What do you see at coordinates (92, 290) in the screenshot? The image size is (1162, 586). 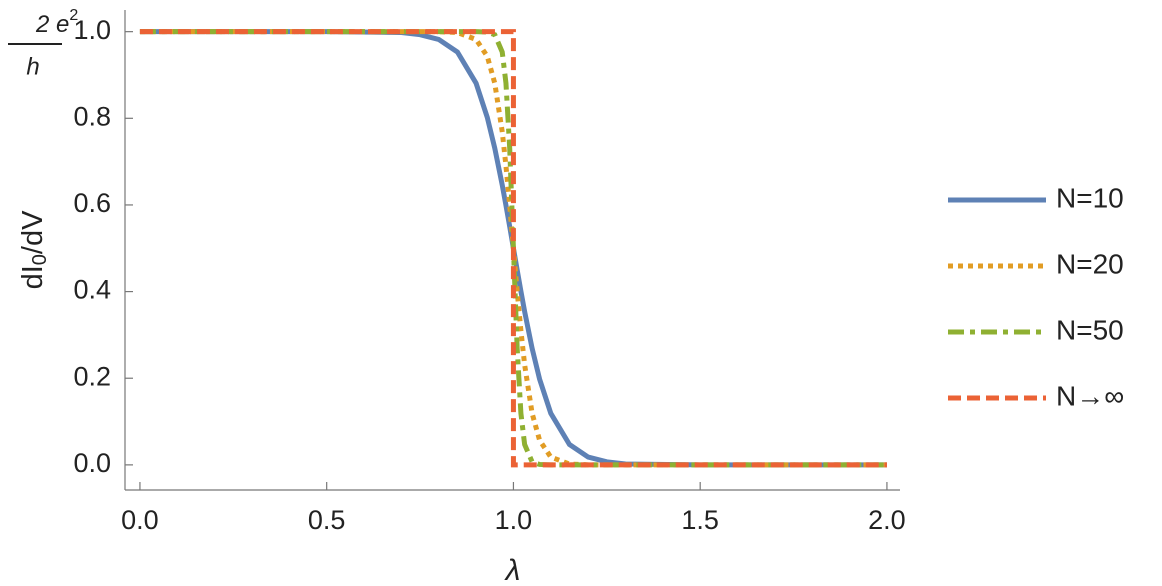 I see `y-tick-label: 0.4` at bounding box center [92, 290].